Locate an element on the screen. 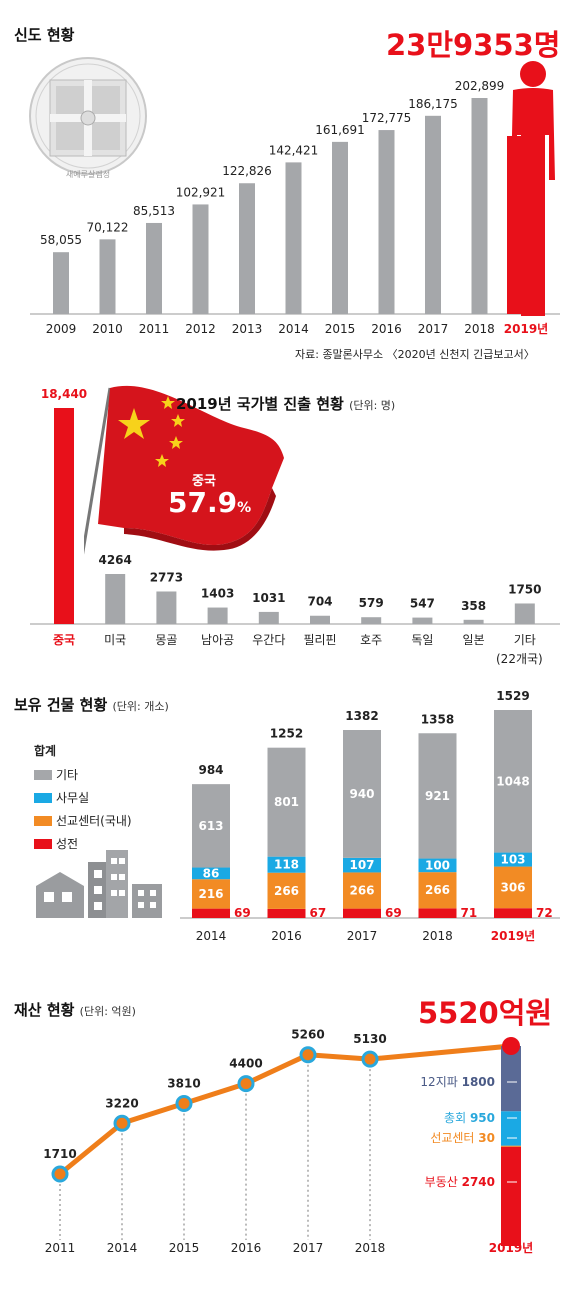  bar-2009 is located at coordinates (61, 283).